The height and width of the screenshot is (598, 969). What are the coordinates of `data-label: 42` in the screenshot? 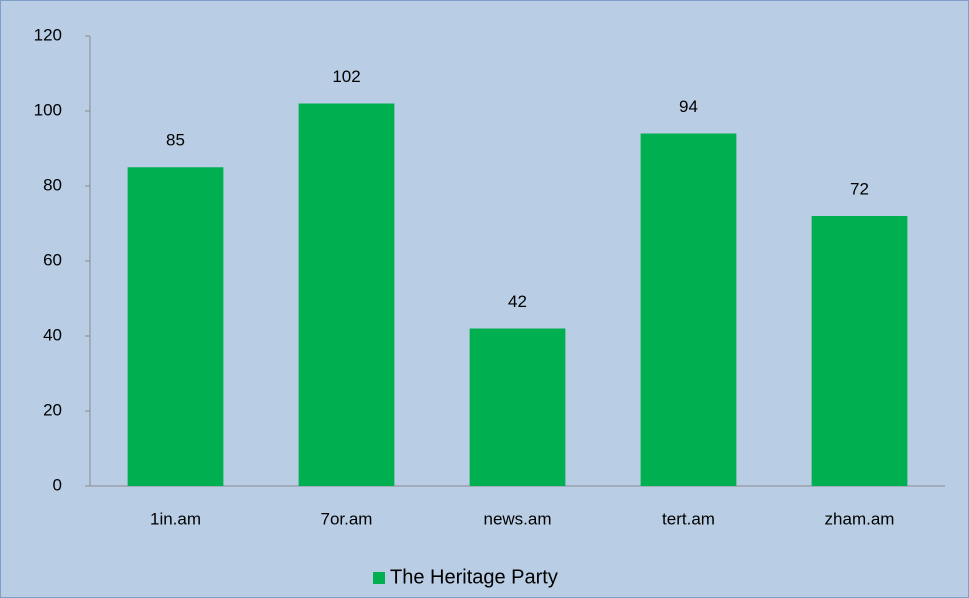 It's located at (517, 301).